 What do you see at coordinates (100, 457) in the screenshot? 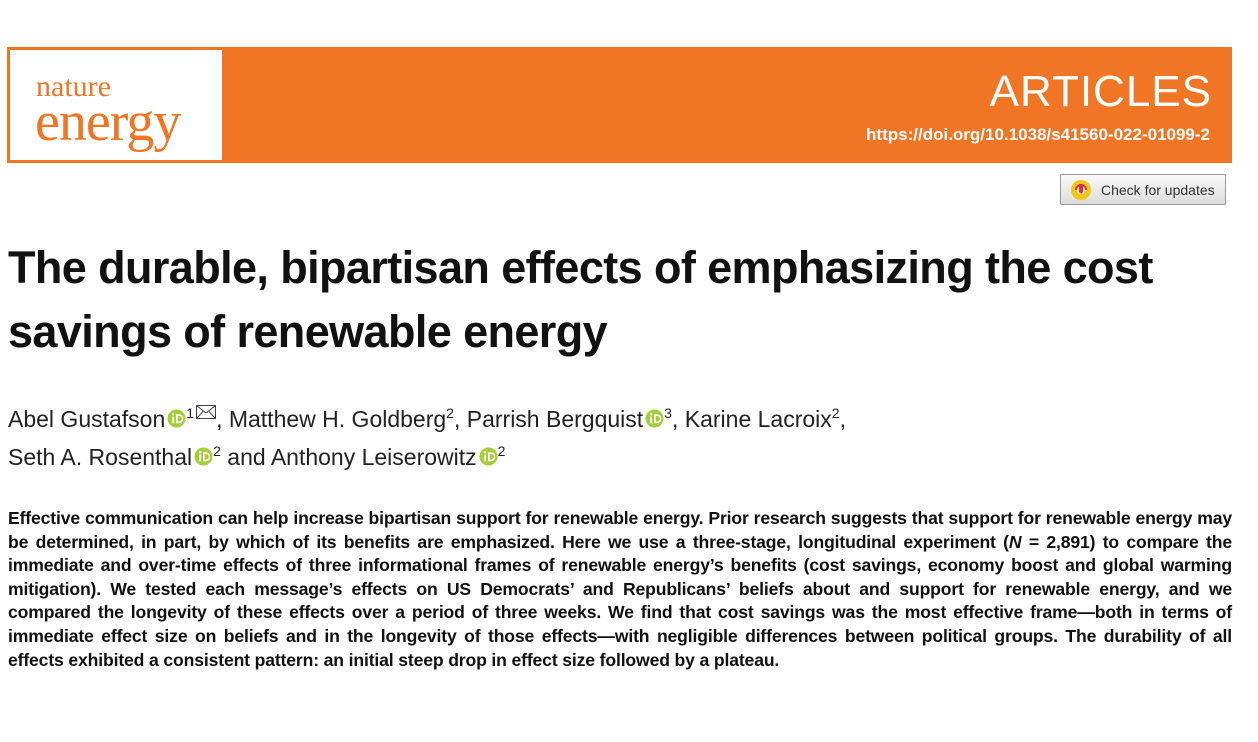
I see `author-name: Seth A. Rosenthal` at bounding box center [100, 457].